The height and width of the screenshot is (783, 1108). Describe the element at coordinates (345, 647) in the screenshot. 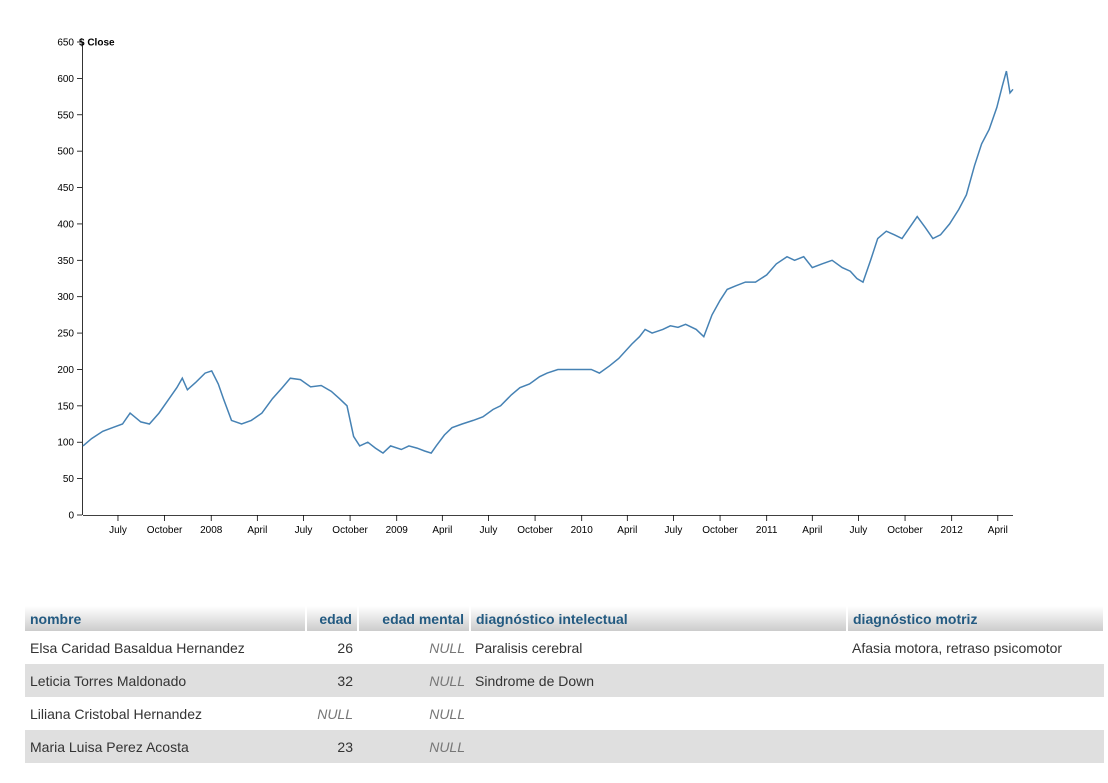

I see `cell-edad: 26` at that location.